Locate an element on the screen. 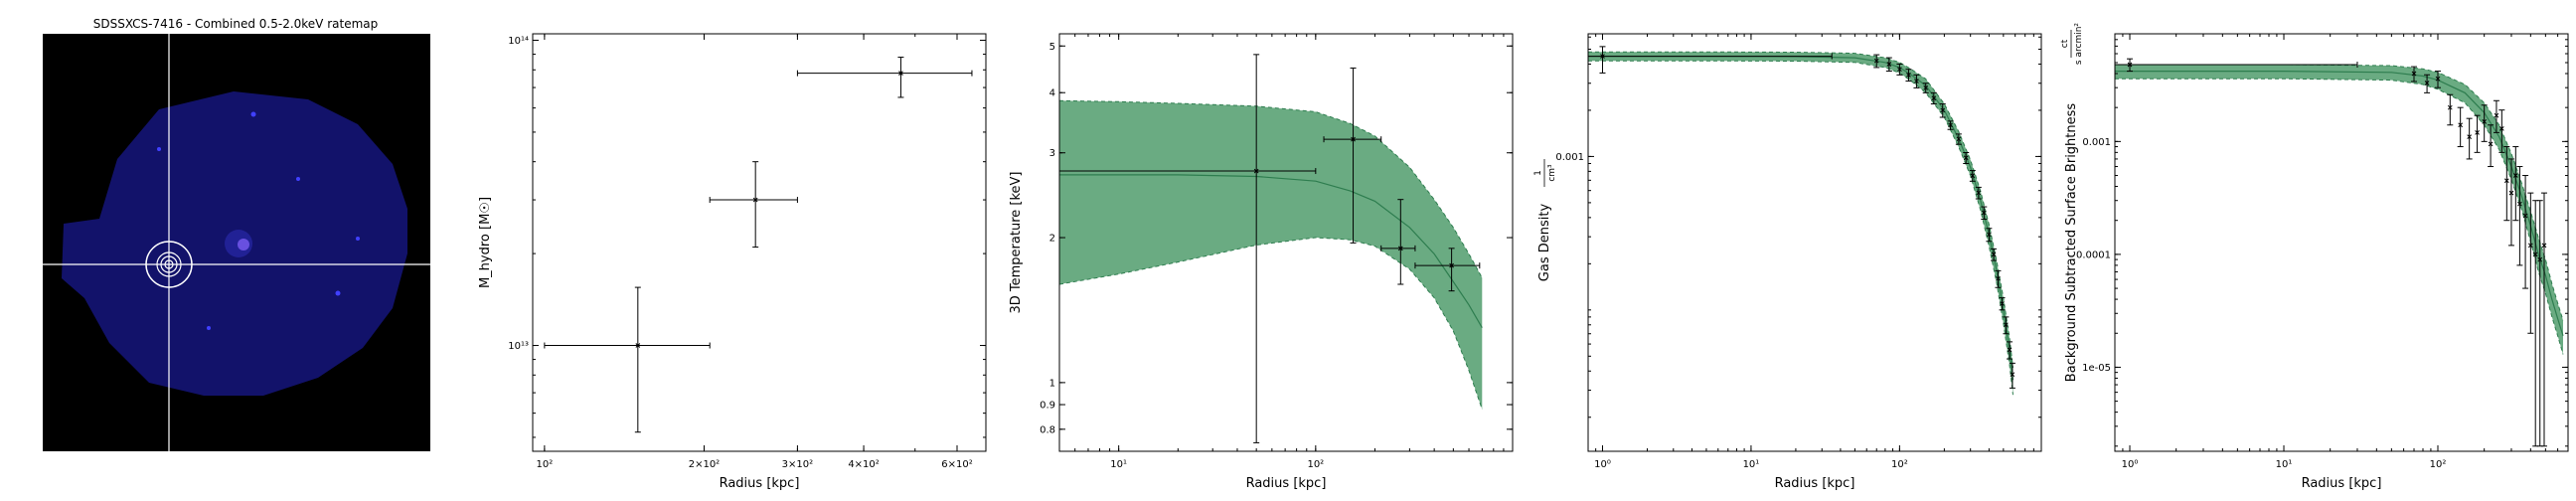 Image resolution: width=2576 pixels, height=501 pixels. y-tick-label: 4 is located at coordinates (1052, 93).